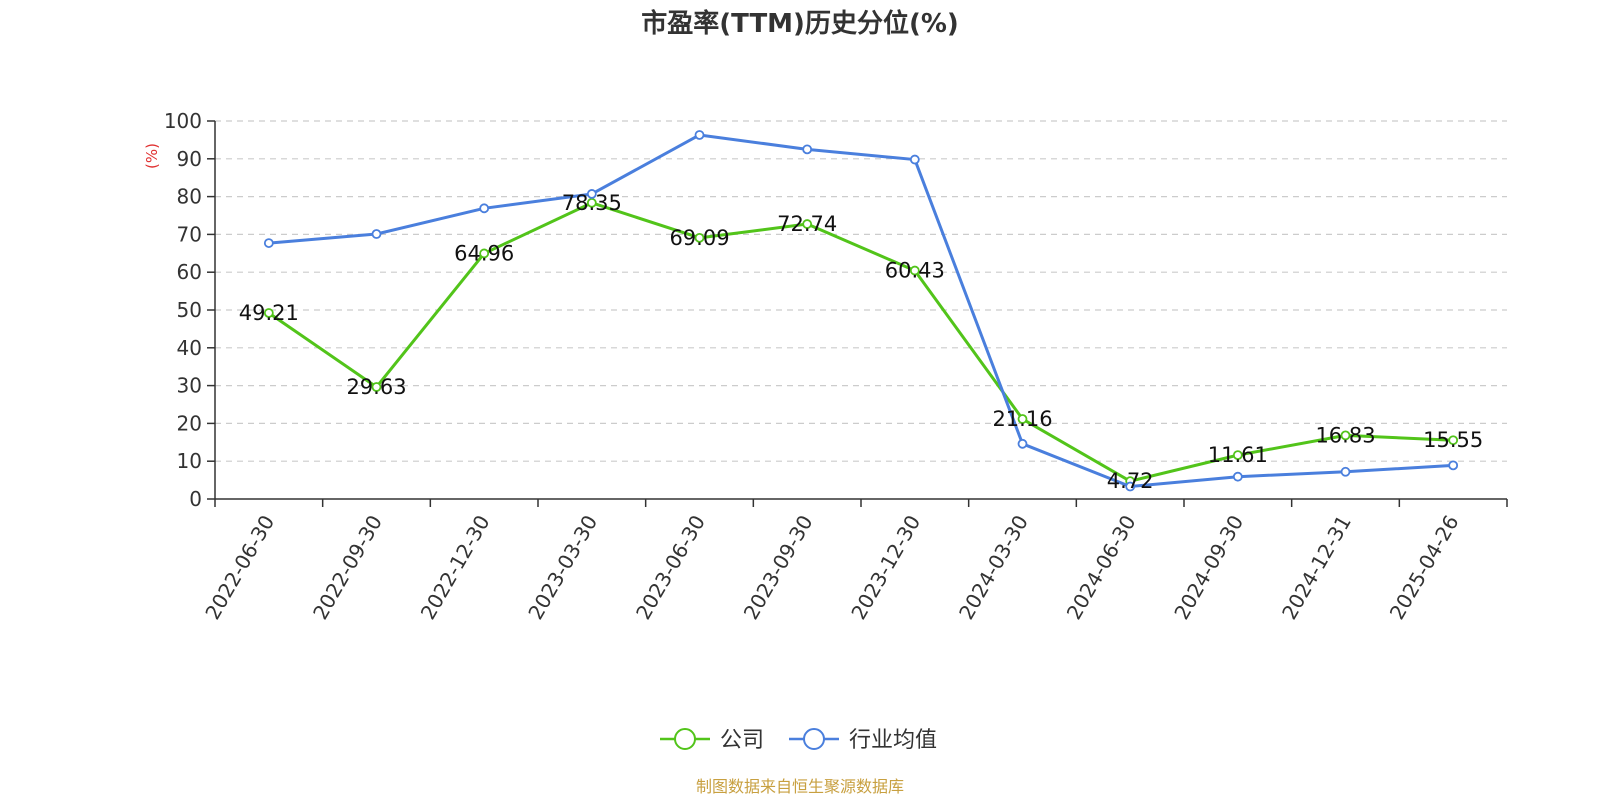 Image resolution: width=1600 pixels, height=800 pixels. What do you see at coordinates (195, 499) in the screenshot?
I see `y-tick-label-0: 0` at bounding box center [195, 499].